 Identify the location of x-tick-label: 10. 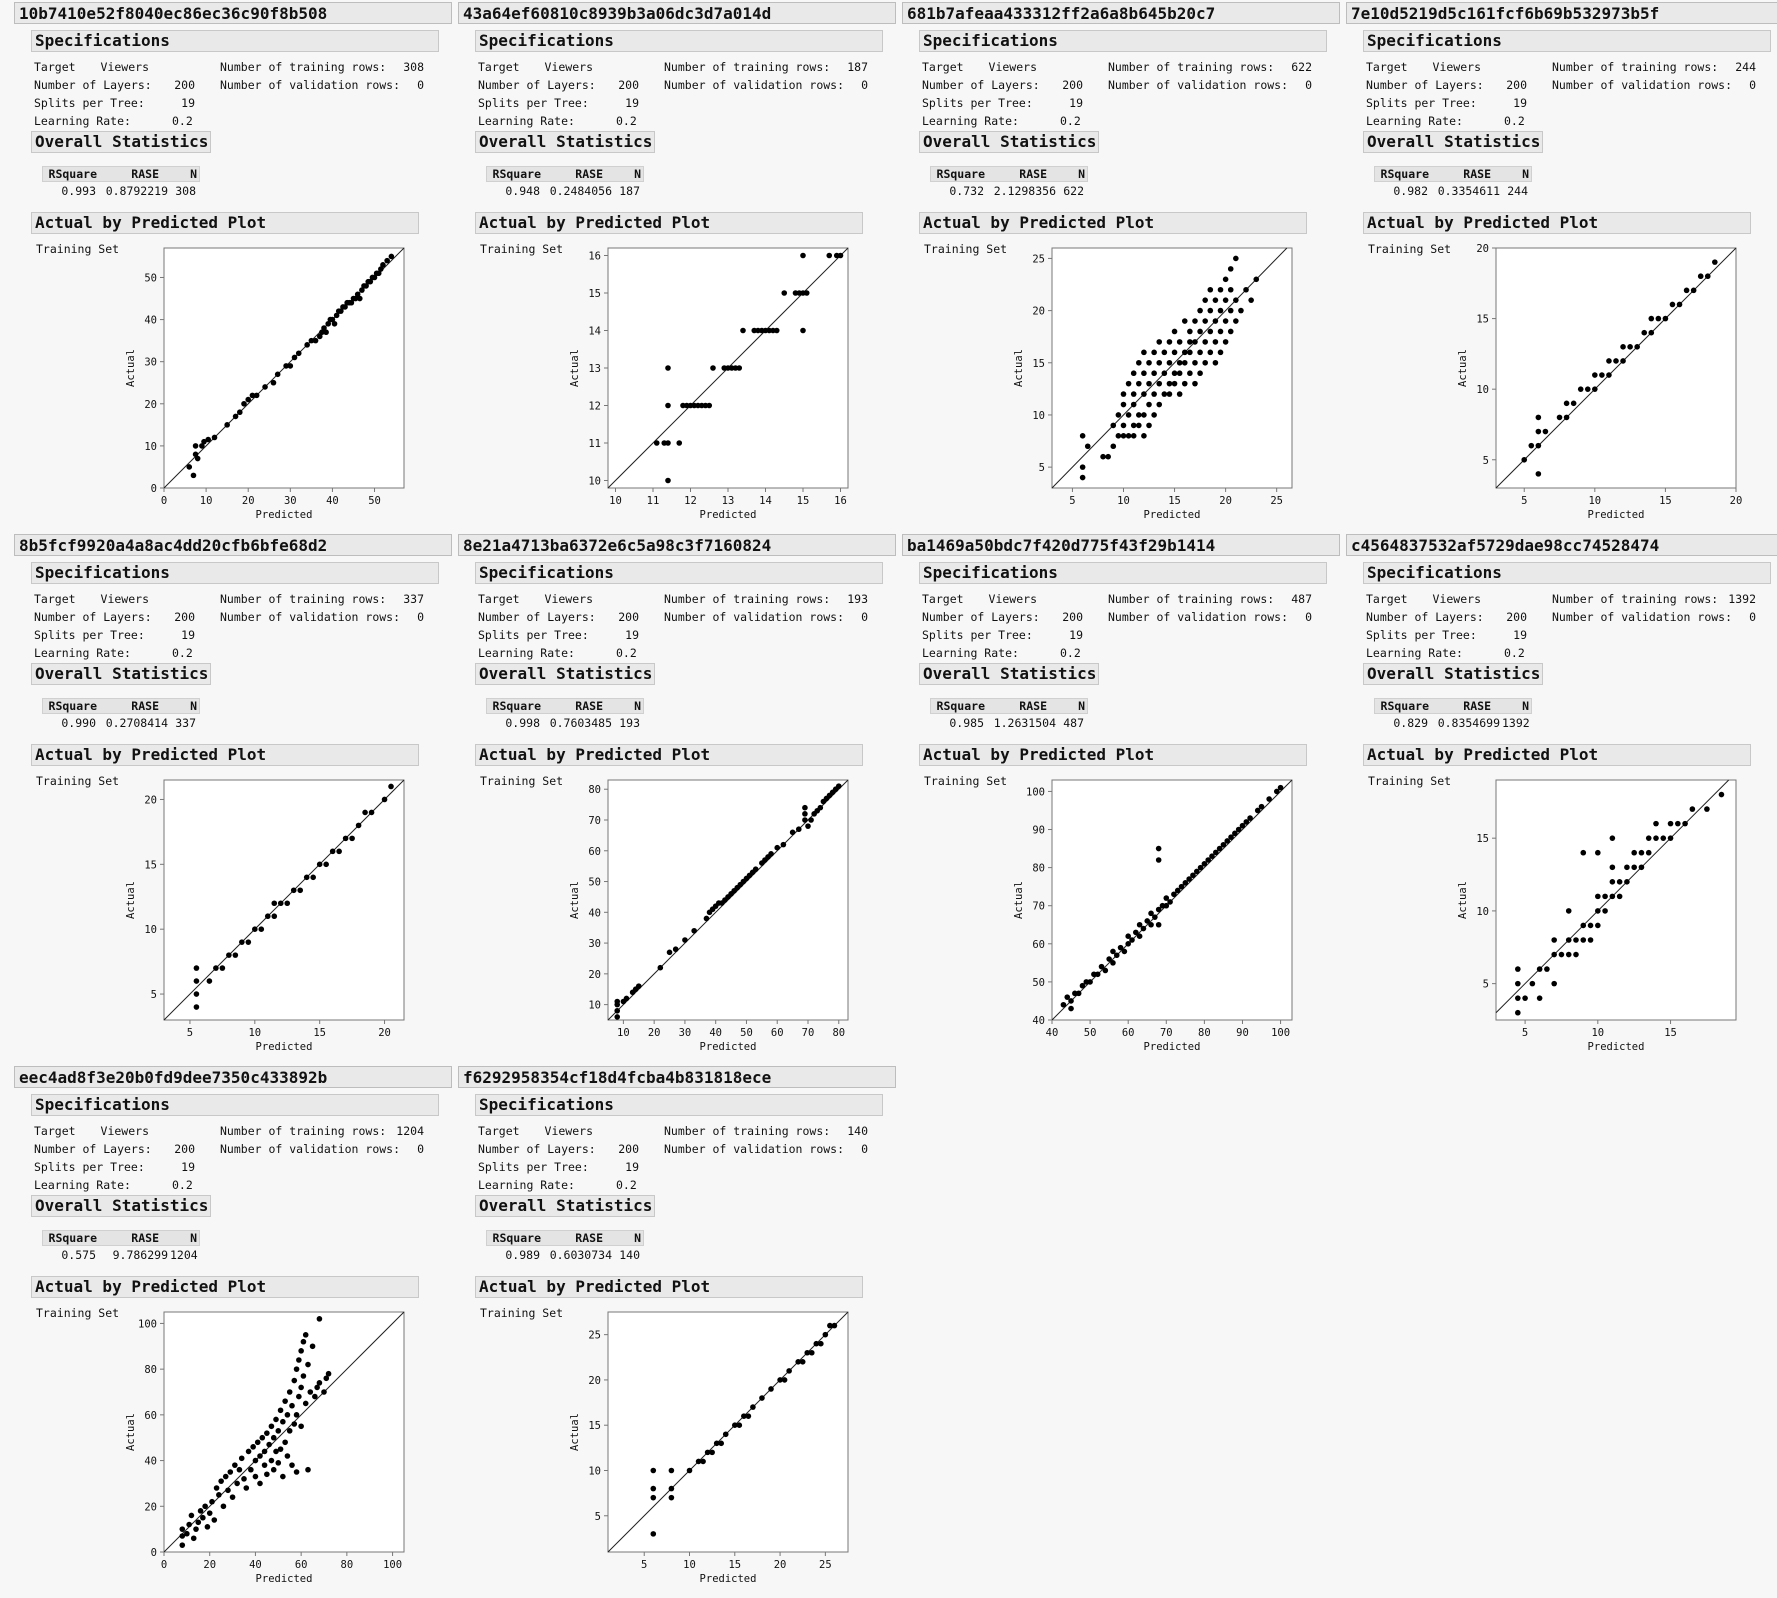
(623, 1033).